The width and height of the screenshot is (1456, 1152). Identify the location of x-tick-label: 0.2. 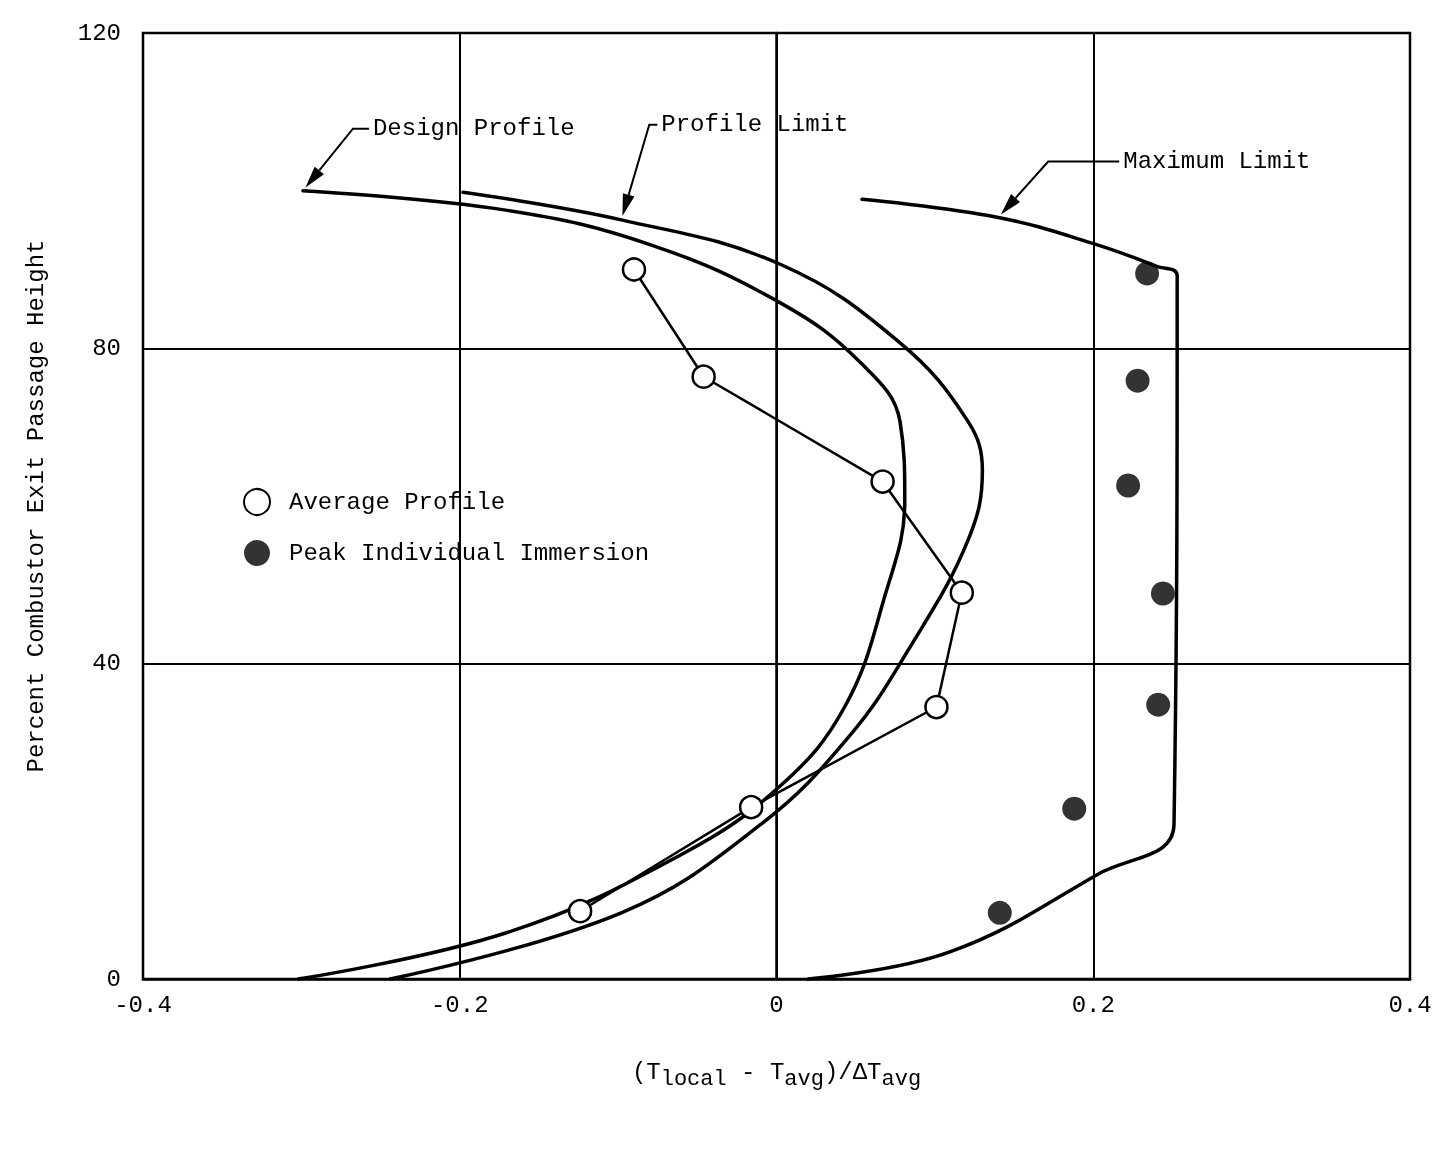
(1093, 1005).